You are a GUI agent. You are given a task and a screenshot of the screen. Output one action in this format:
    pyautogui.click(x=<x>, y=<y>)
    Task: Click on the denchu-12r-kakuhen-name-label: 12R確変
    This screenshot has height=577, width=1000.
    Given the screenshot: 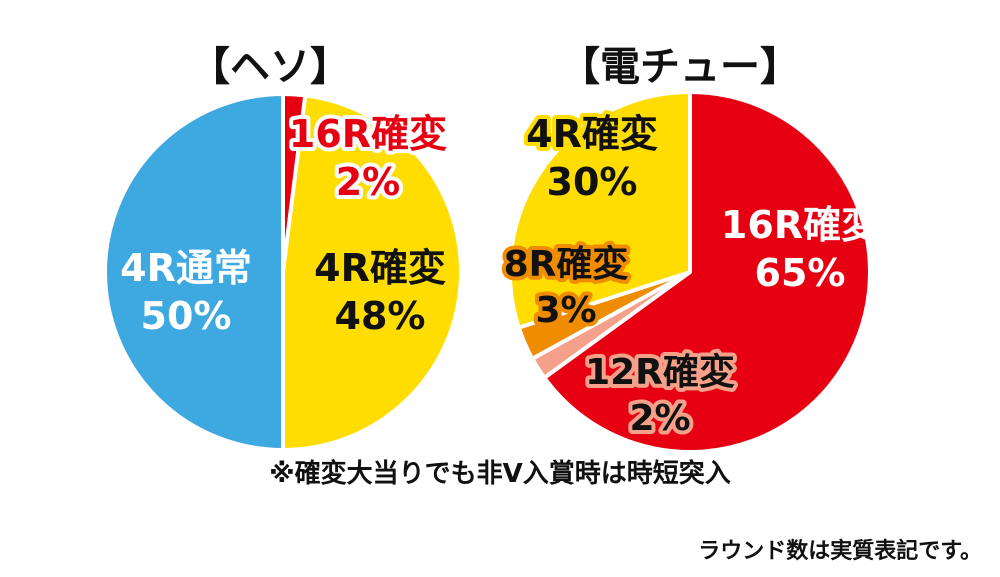 What is the action you would take?
    pyautogui.click(x=660, y=372)
    